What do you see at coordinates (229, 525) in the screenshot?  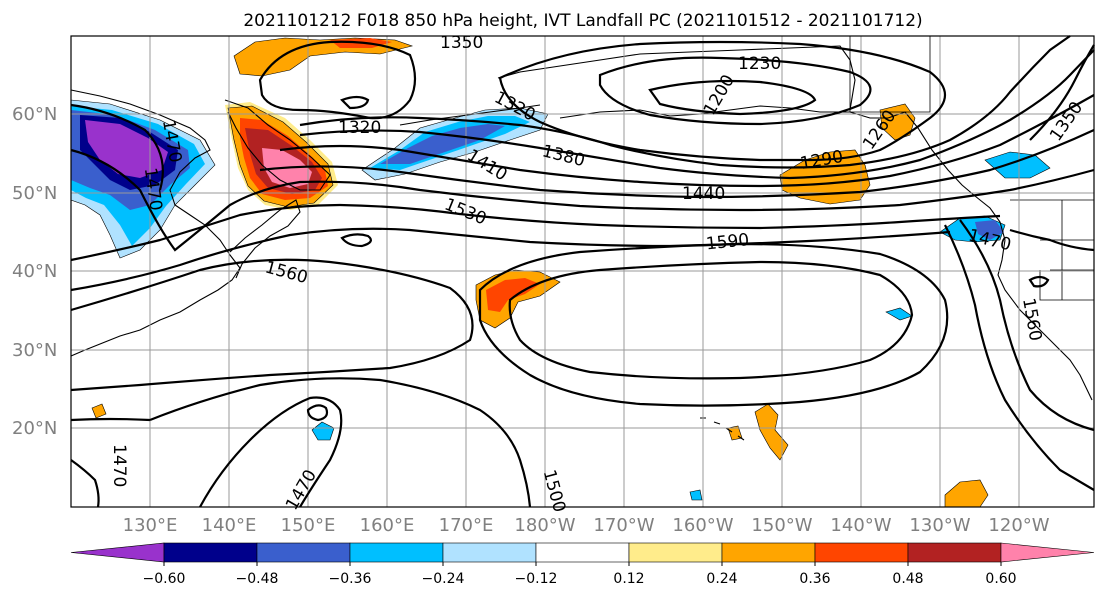 I see `lon-label: 140°E` at bounding box center [229, 525].